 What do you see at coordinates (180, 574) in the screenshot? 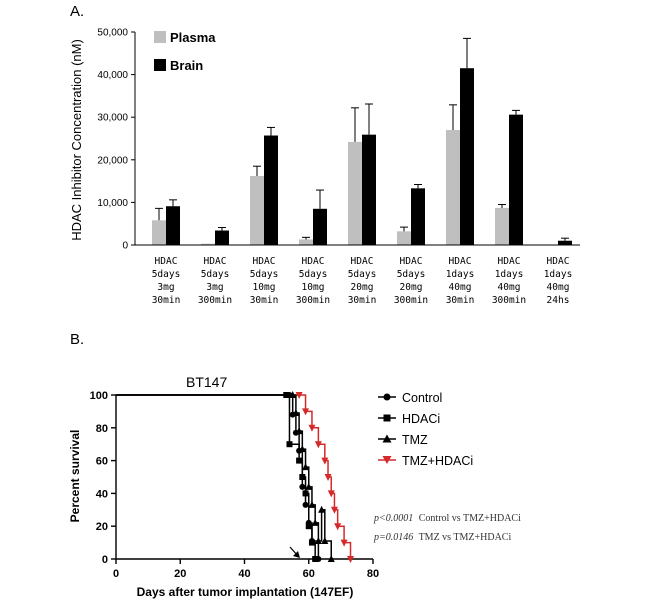
I see `panel-b-x-tick-label: 20` at bounding box center [180, 574].